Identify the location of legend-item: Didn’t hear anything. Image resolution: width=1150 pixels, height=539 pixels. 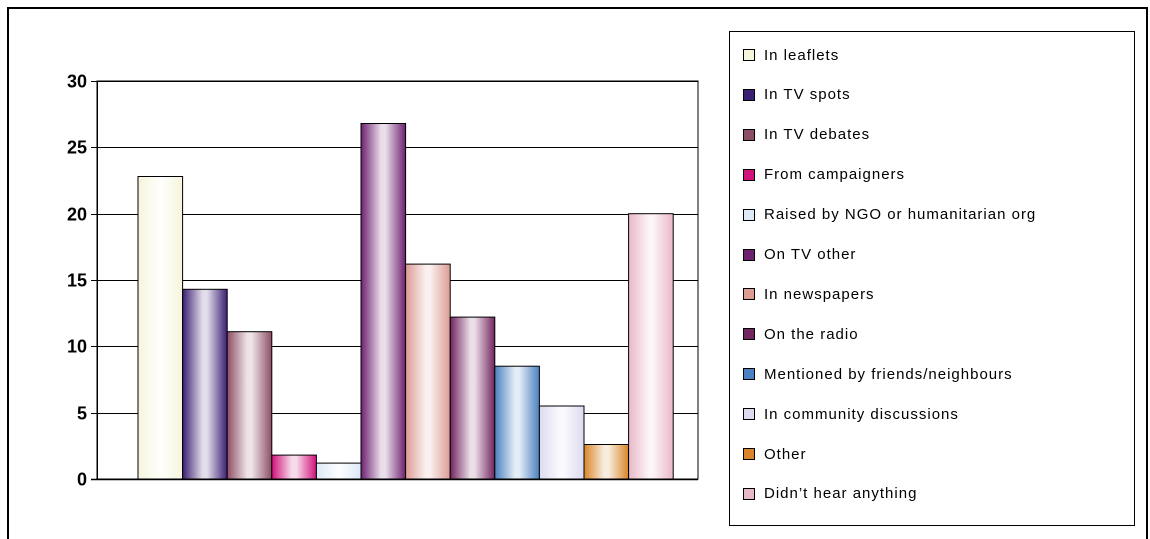
(830, 494).